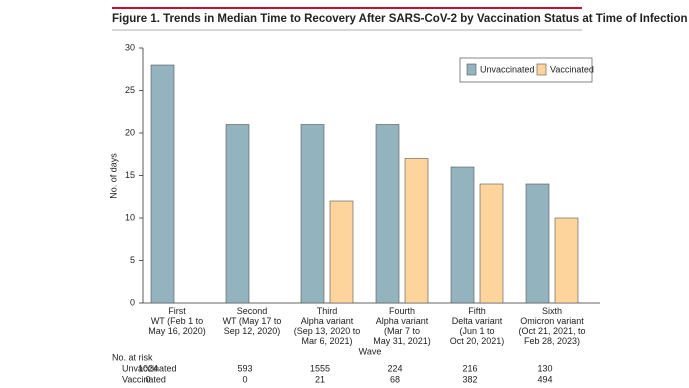 The width and height of the screenshot is (689, 388). Describe the element at coordinates (252, 331) in the screenshot. I see `x-tick-label-line: Sep 12, 2020)` at that location.